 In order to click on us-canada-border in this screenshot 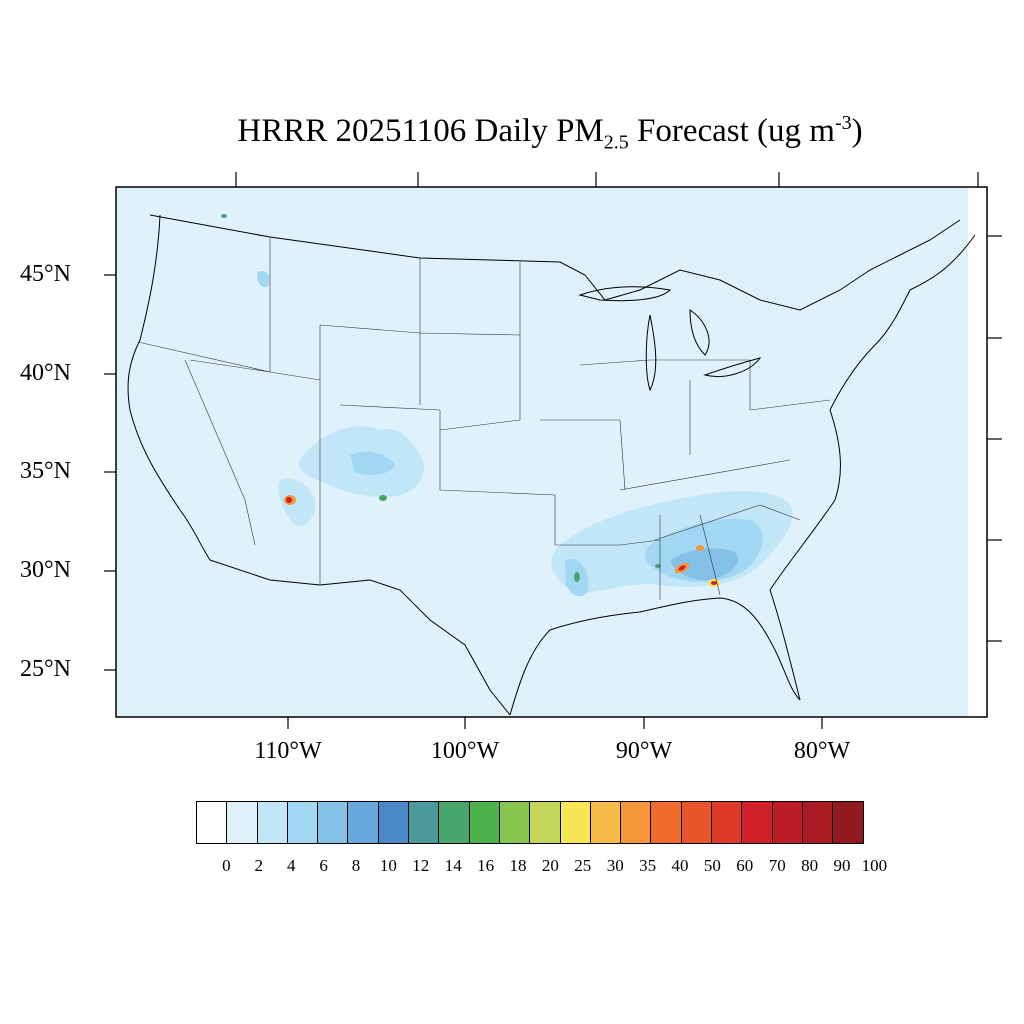, I will do `click(555, 262)`.